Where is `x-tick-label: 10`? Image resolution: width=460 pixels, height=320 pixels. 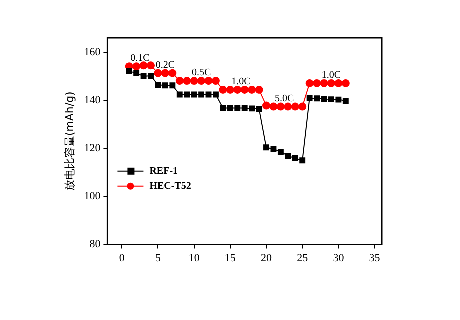
x-tick-label: 10 is located at coordinates (194, 258).